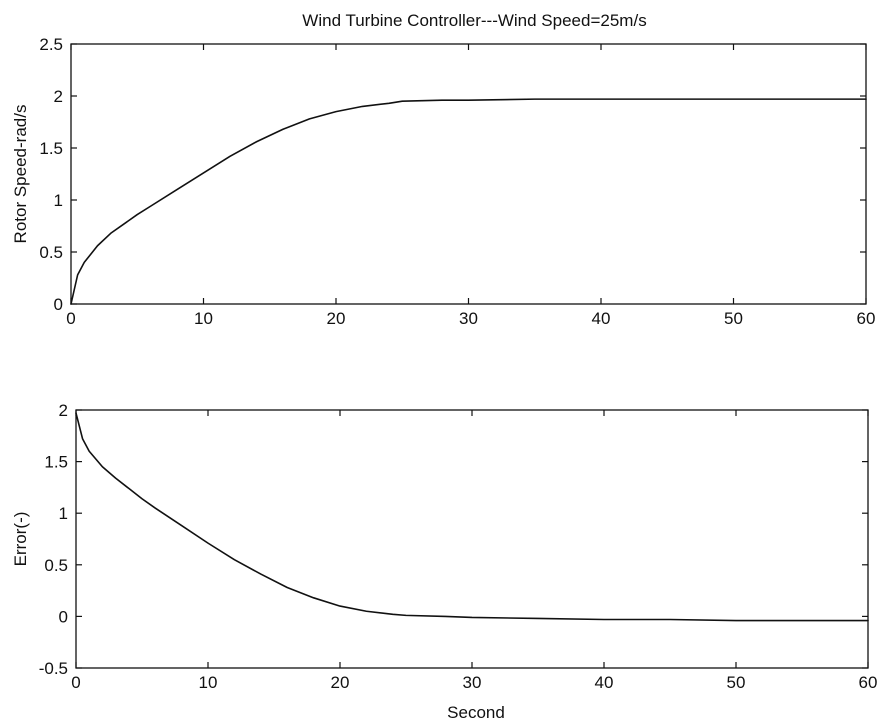 This screenshot has height=726, width=888. What do you see at coordinates (476, 712) in the screenshot?
I see `x-axis-label: Second` at bounding box center [476, 712].